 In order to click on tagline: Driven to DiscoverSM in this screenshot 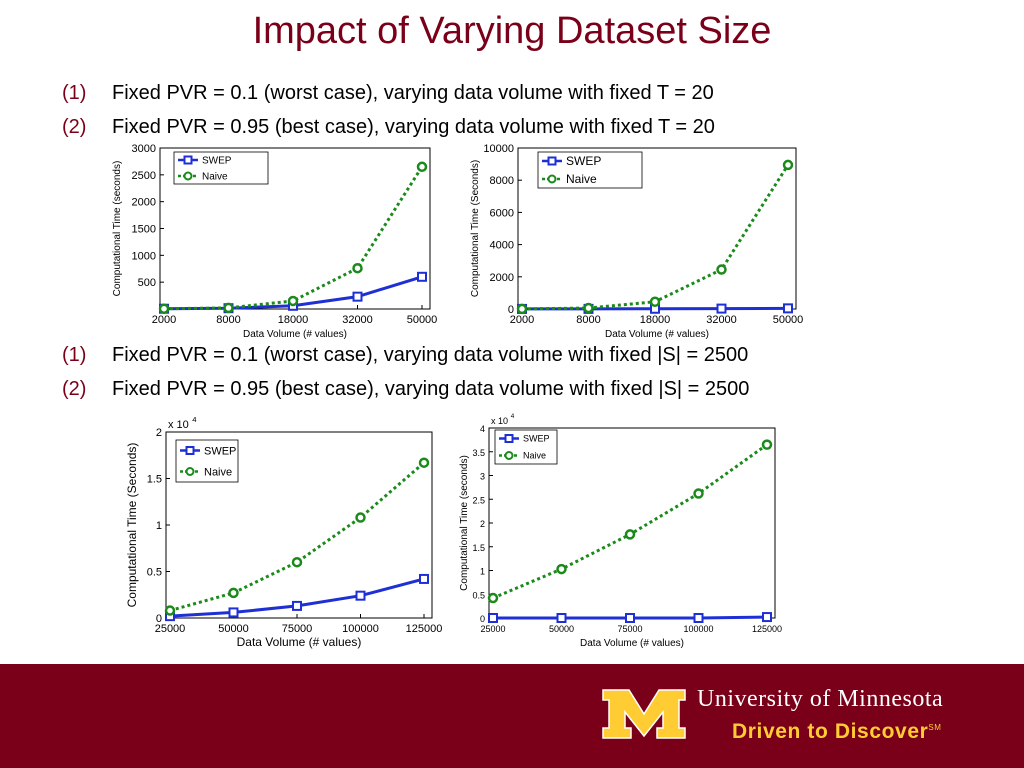, I will do `click(837, 732)`.